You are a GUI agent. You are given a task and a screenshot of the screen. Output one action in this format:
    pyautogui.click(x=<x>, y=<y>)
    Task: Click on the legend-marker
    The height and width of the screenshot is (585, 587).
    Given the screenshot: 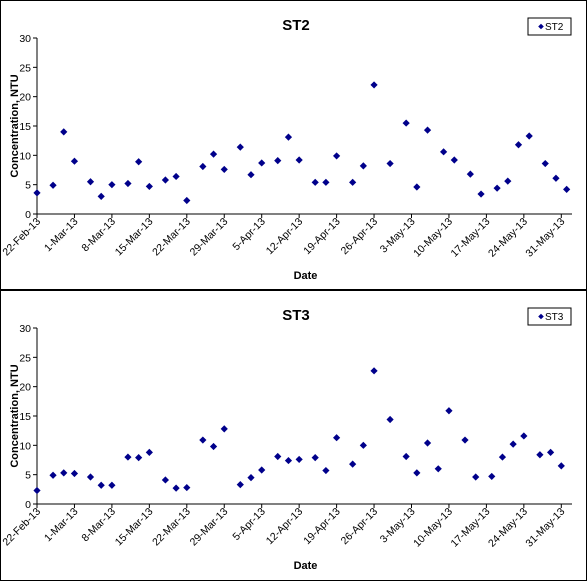 What is the action you would take?
    pyautogui.click(x=541, y=26)
    